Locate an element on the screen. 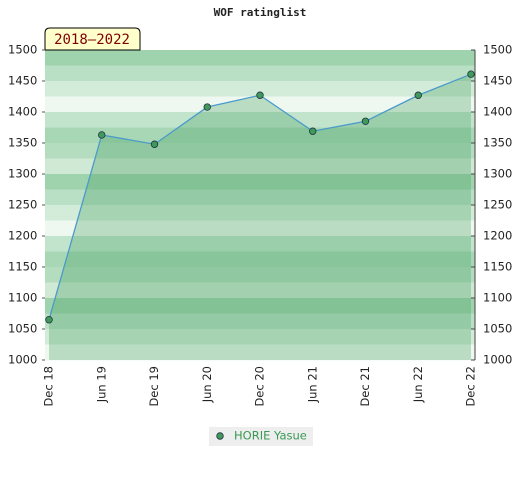 This screenshot has width=520, height=480. x-tick-label: Dec 18 is located at coordinates (49, 386).